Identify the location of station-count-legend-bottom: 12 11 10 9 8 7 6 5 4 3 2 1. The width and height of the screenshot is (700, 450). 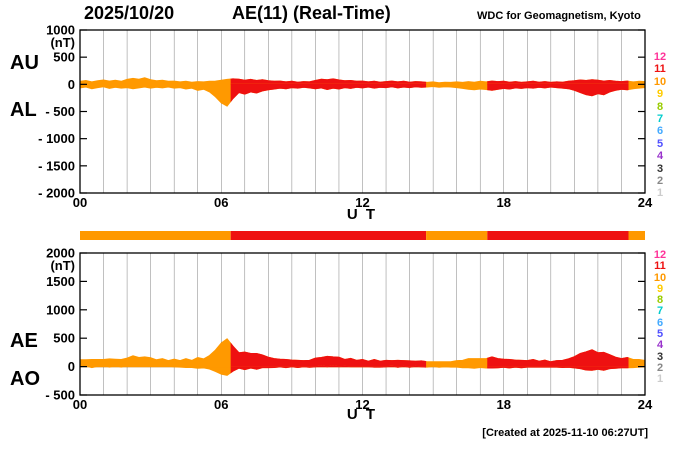
(660, 317).